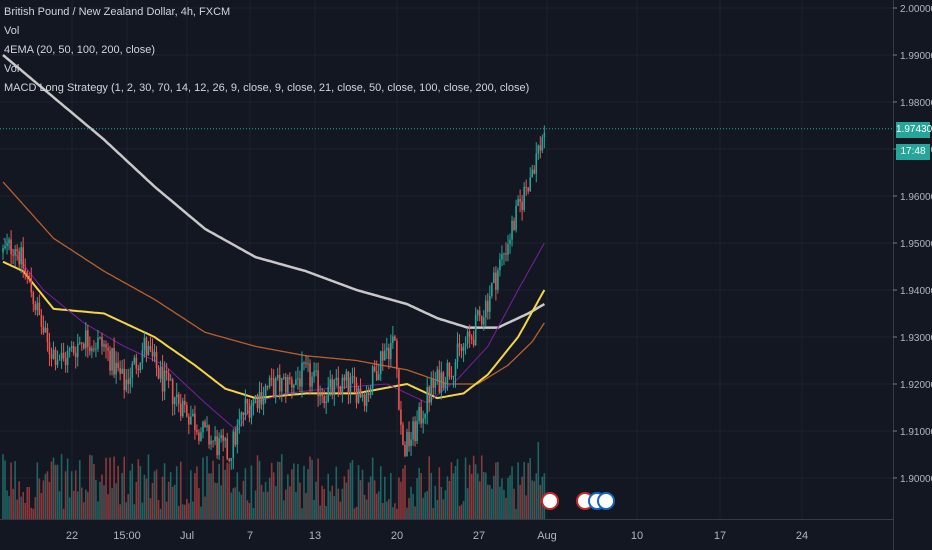 This screenshot has width=932, height=550. I want to click on time-axis: 22 15:00 Jul 7 13 20 27 Aug 10 17 24, so click(437, 536).